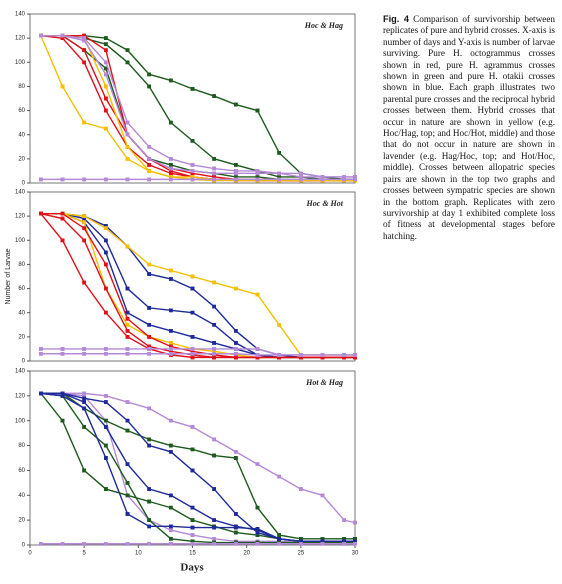 This screenshot has width=562, height=584. What do you see at coordinates (355, 554) in the screenshot?
I see `x-tick-label: 30` at bounding box center [355, 554].